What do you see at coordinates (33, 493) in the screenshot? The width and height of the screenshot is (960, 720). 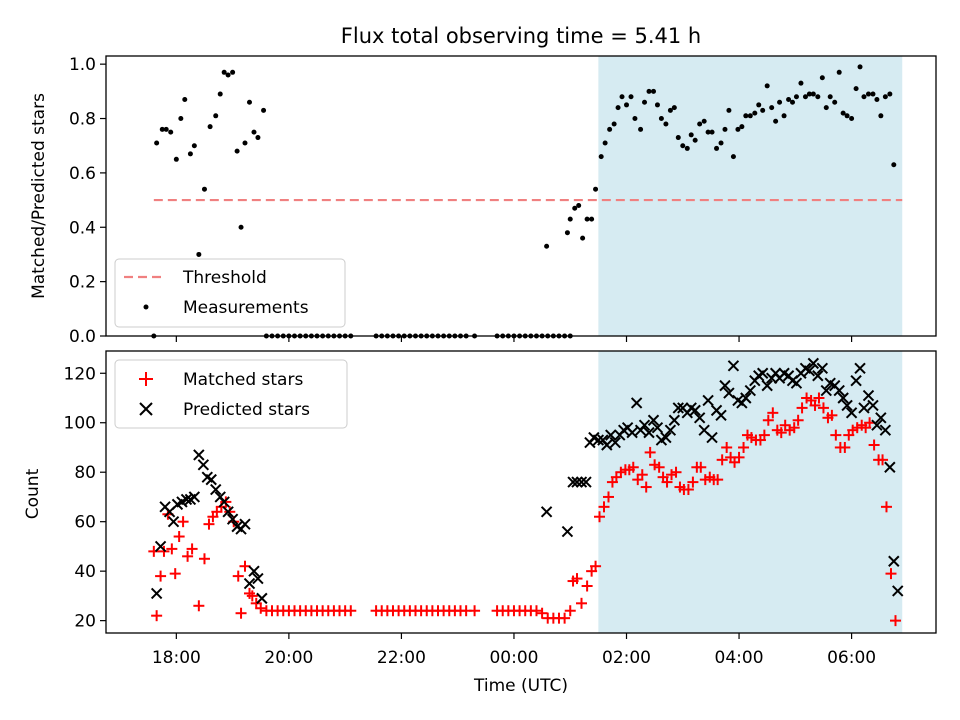 I see `bottom-y-axis-label: Count` at bounding box center [33, 493].